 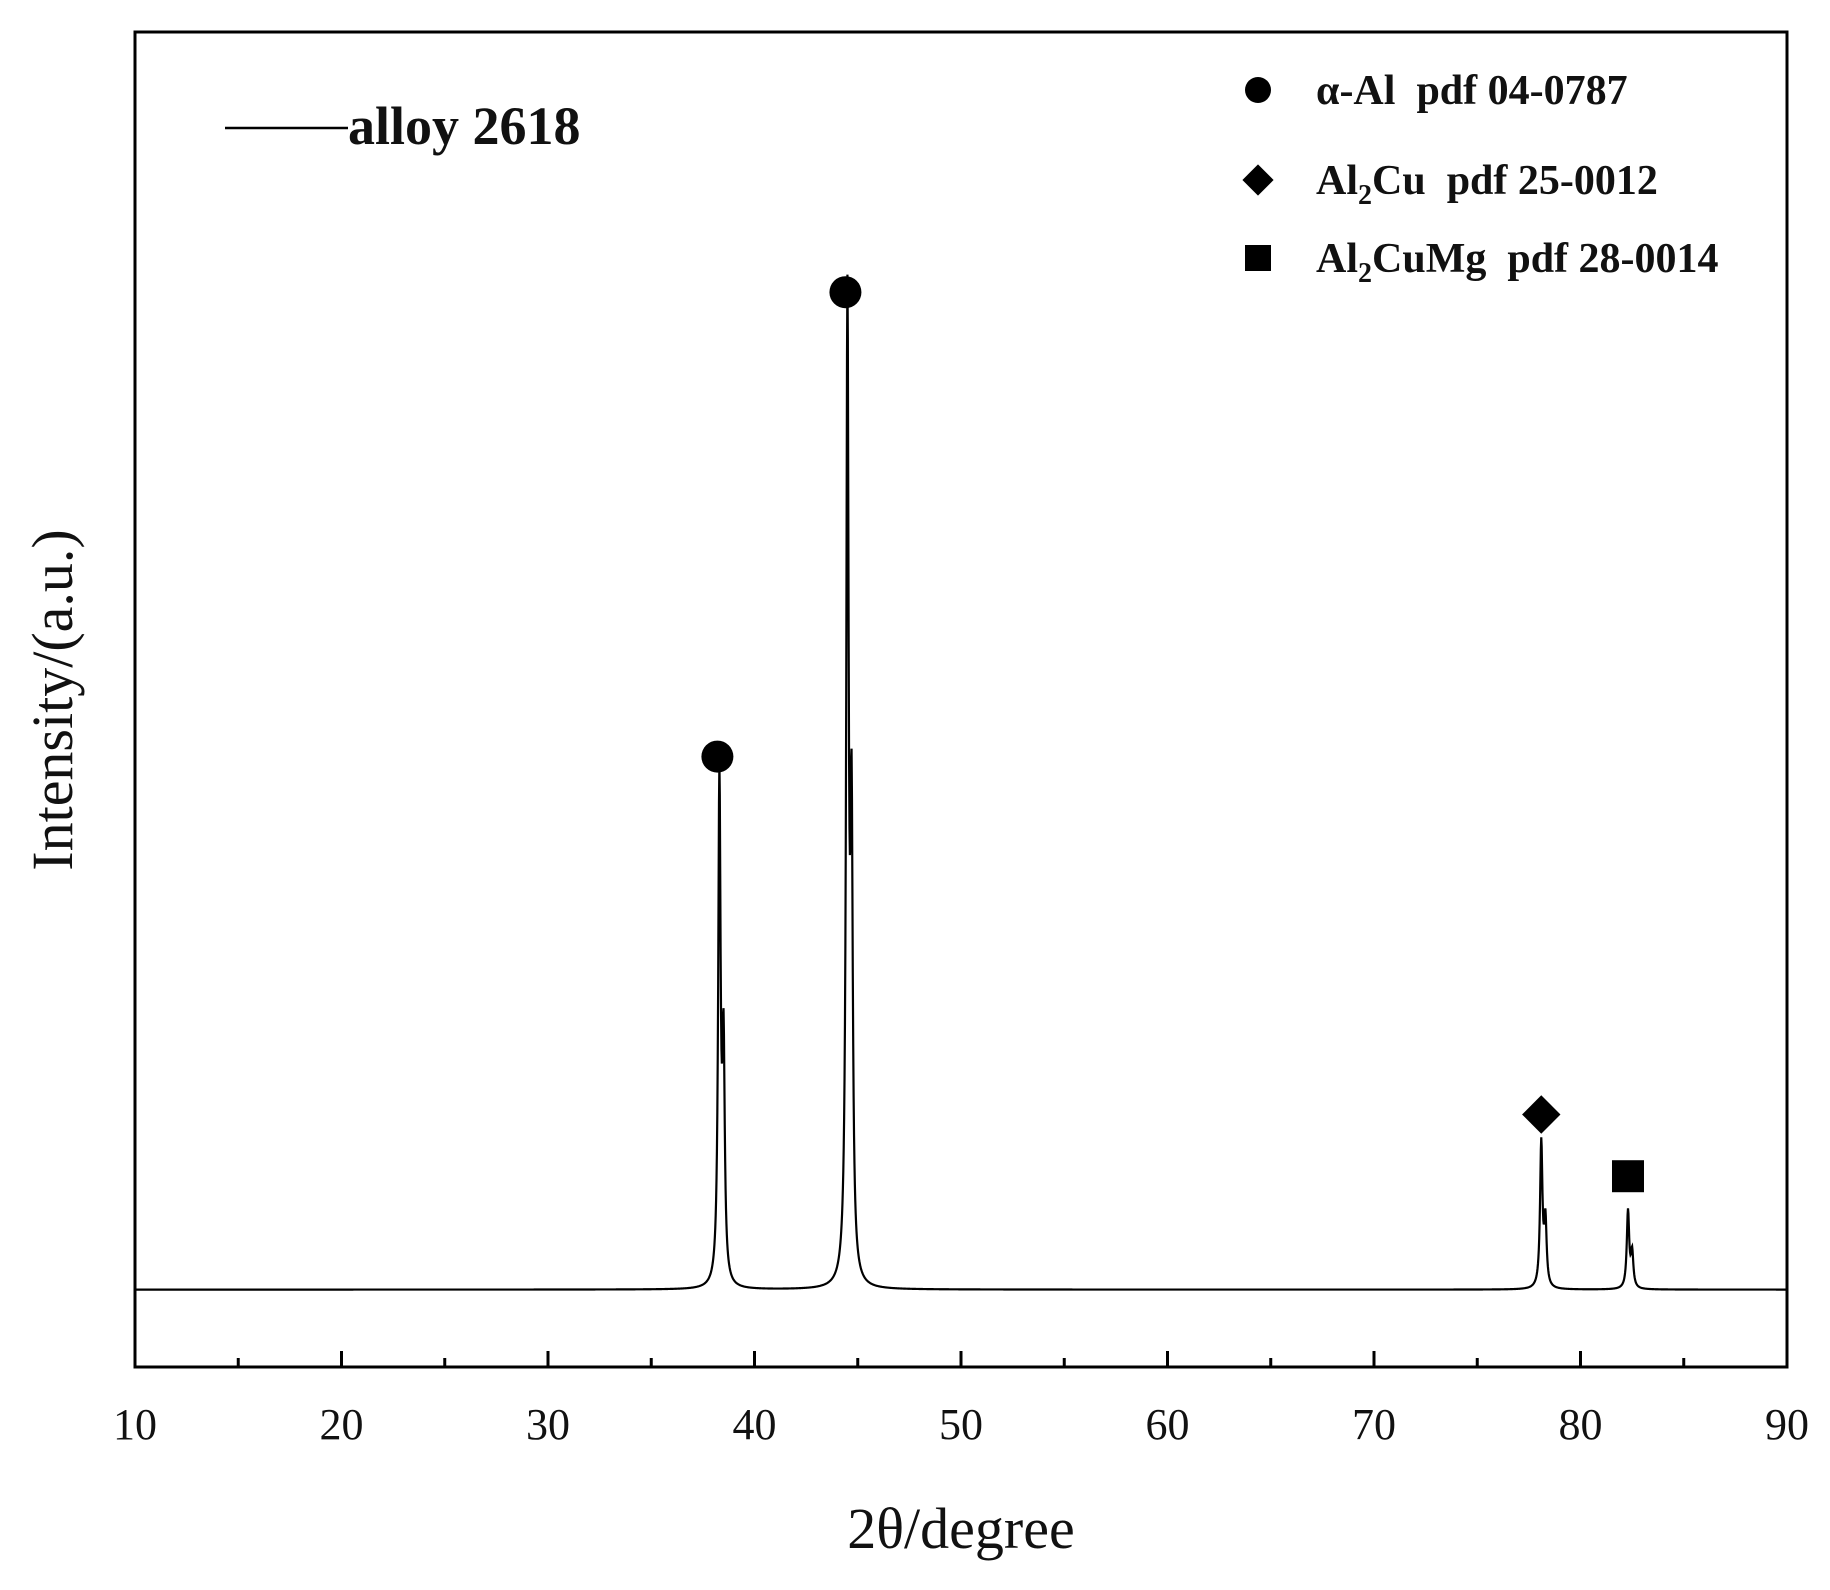 What do you see at coordinates (548, 1424) in the screenshot?
I see `x-tick-label-30: 30` at bounding box center [548, 1424].